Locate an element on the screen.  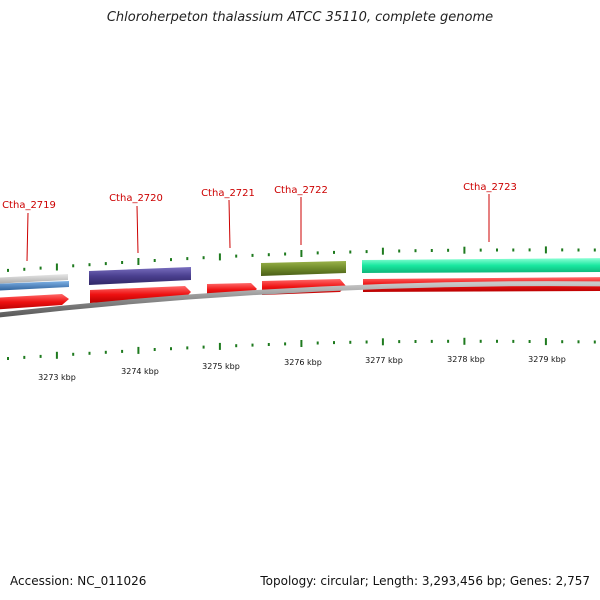
gene-label-ctha-2723: Ctha_2723 is located at coordinates (490, 187).